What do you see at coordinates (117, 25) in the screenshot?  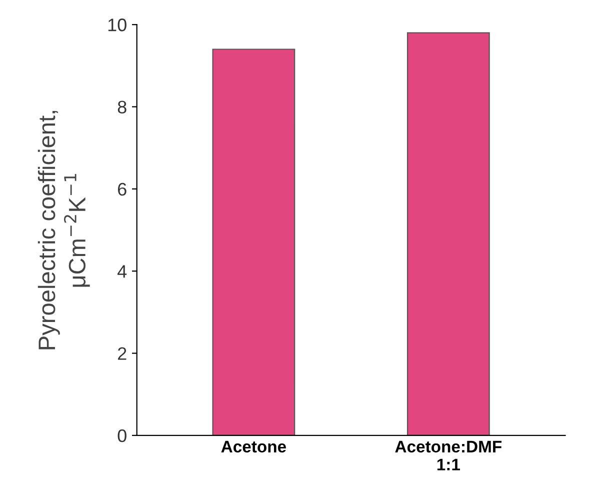 I see `y-tick-label: 10` at bounding box center [117, 25].